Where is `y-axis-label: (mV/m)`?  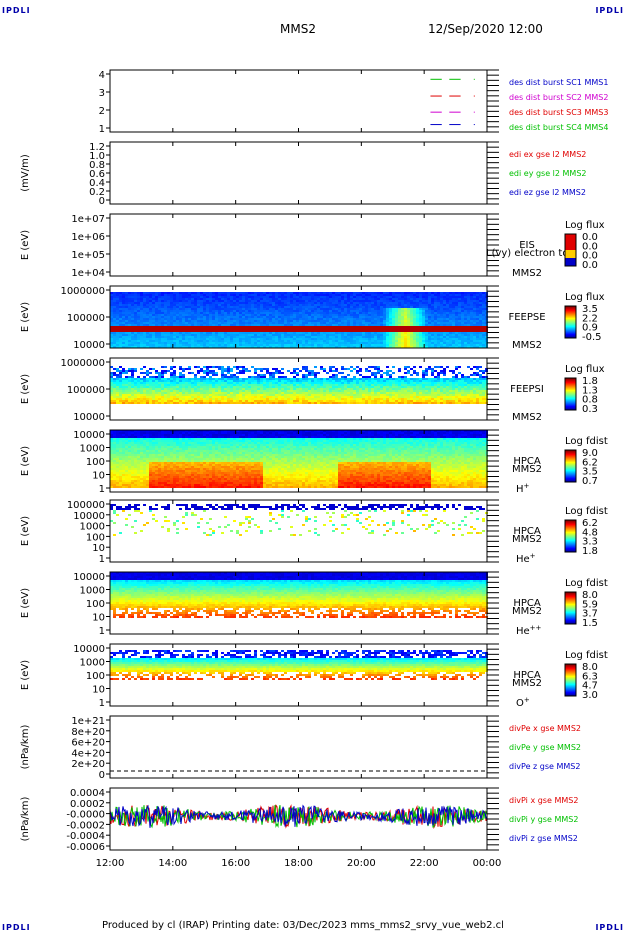 y-axis-label: (mV/m) is located at coordinates (25, 173).